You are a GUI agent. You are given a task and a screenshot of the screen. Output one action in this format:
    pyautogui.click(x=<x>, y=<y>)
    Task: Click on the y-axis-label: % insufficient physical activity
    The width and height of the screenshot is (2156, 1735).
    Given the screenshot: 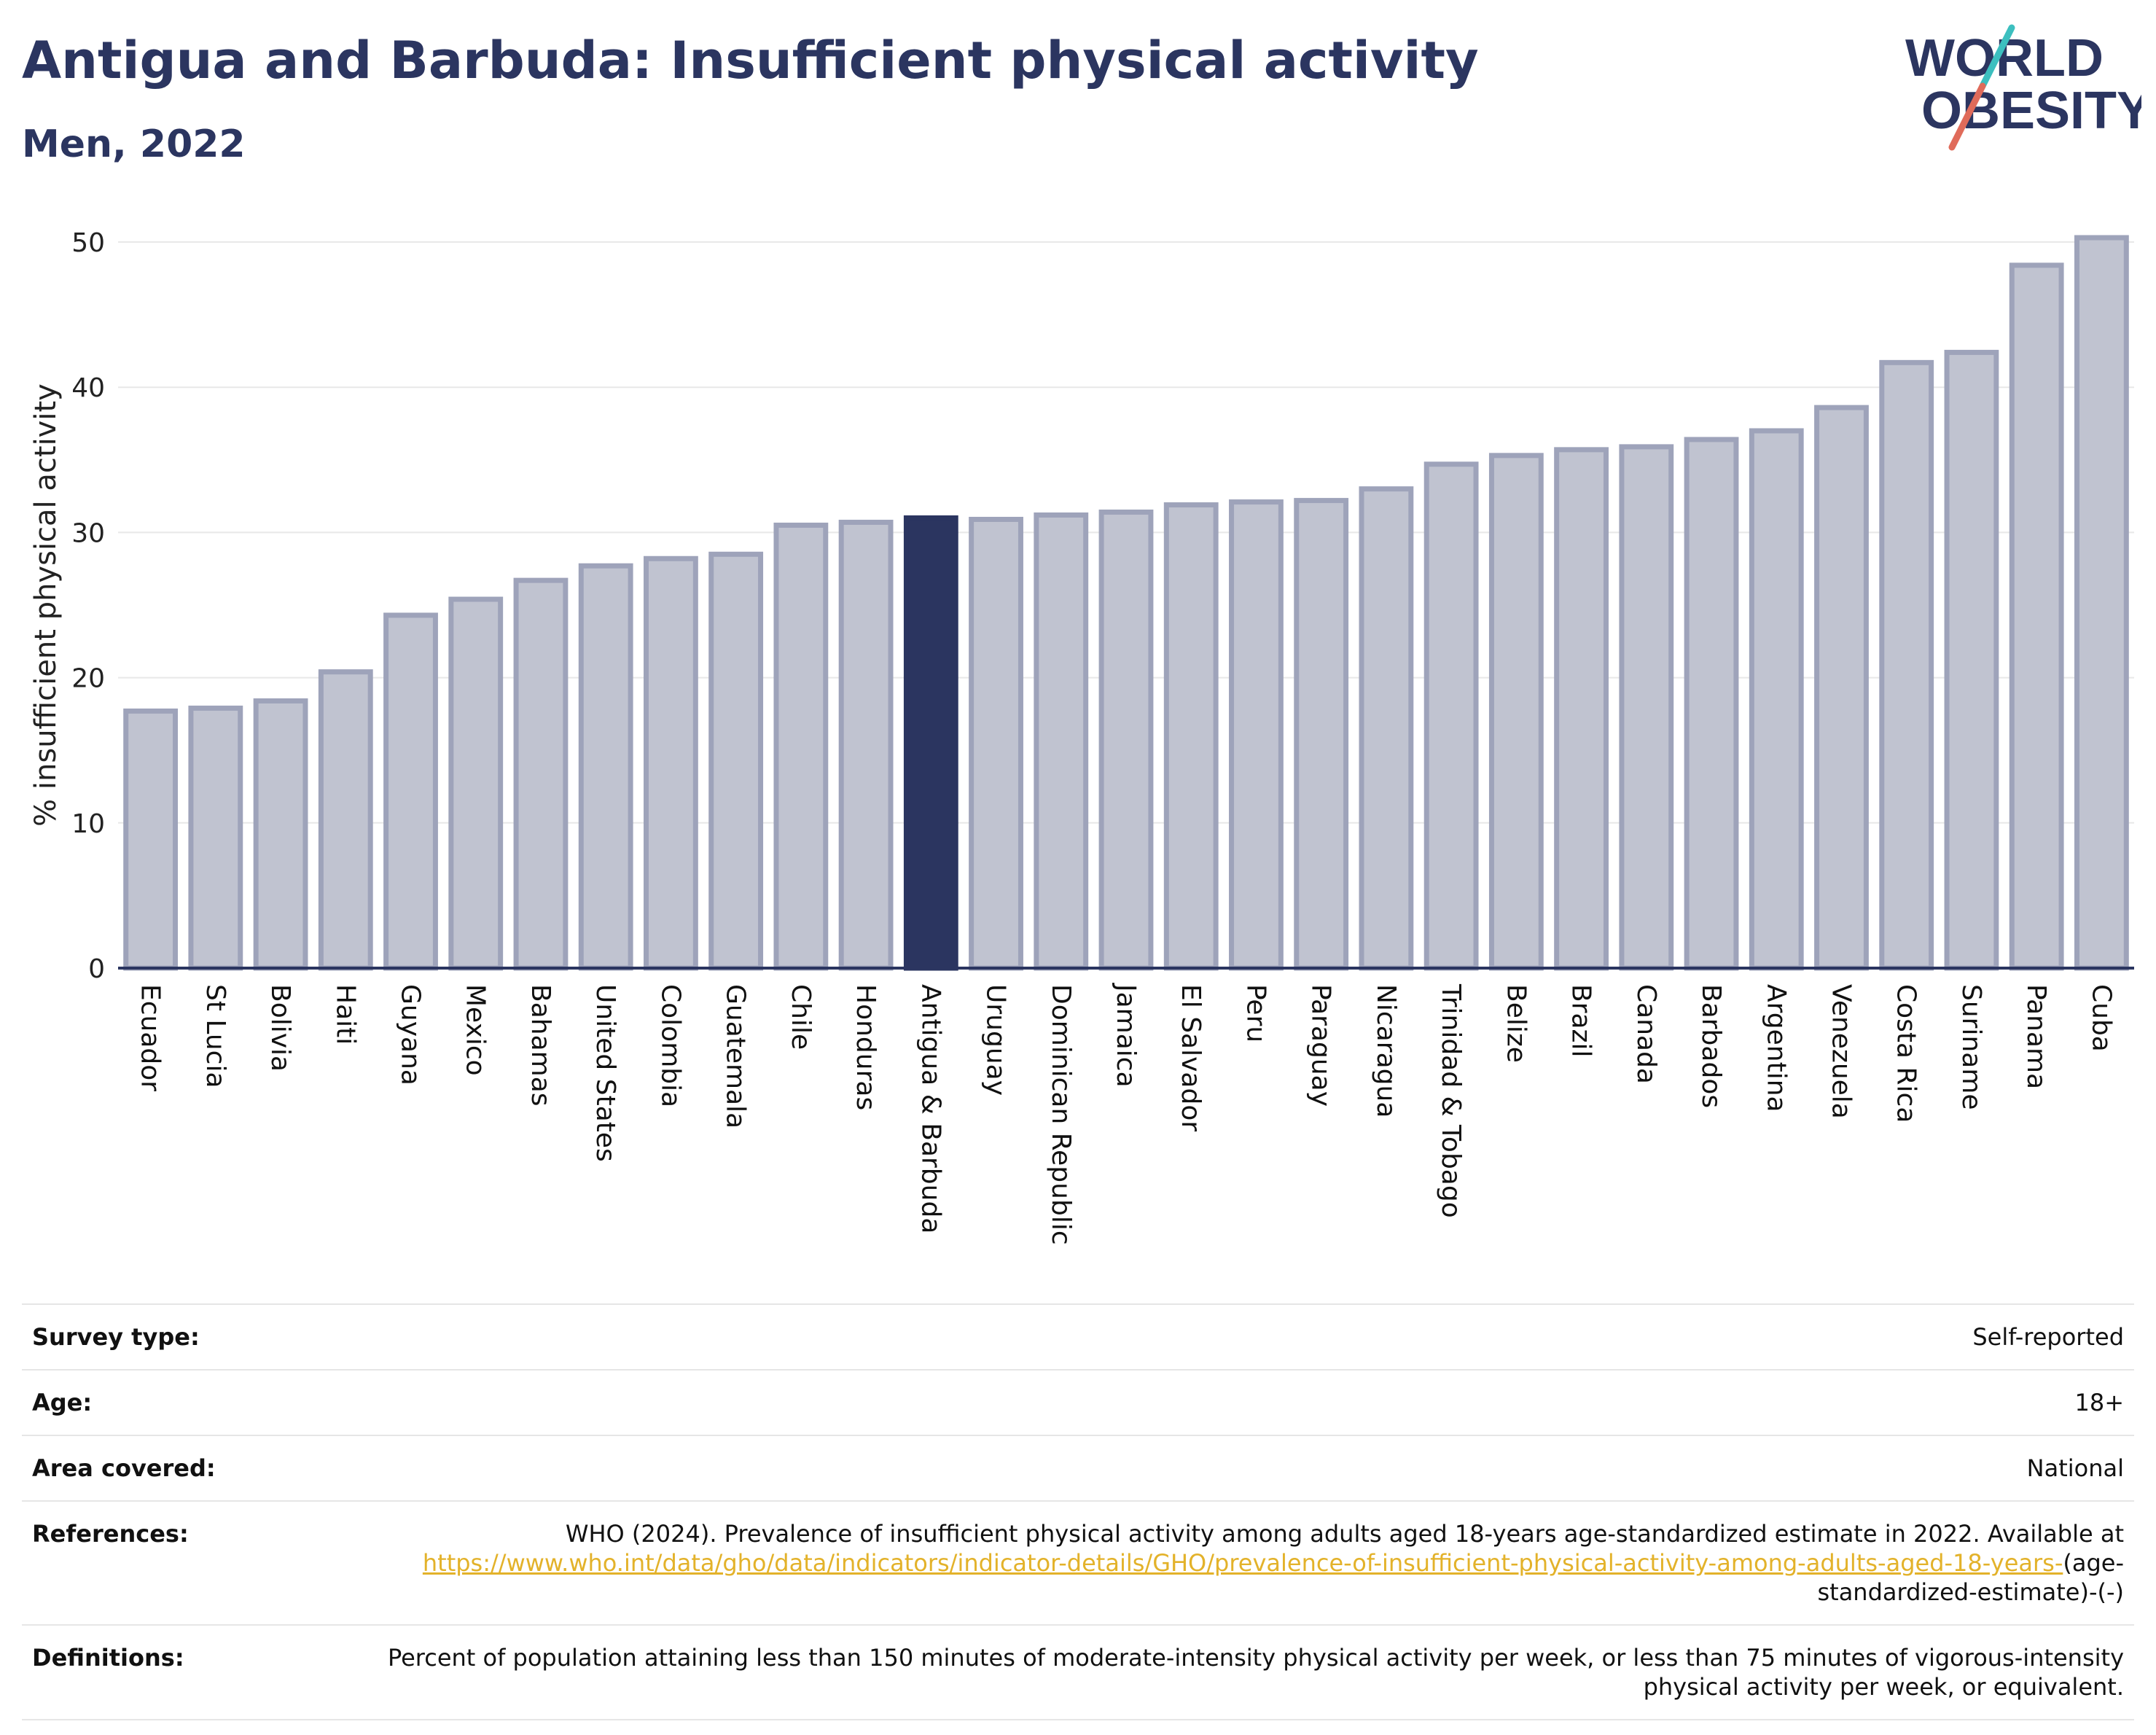 What is the action you would take?
    pyautogui.click(x=46, y=605)
    